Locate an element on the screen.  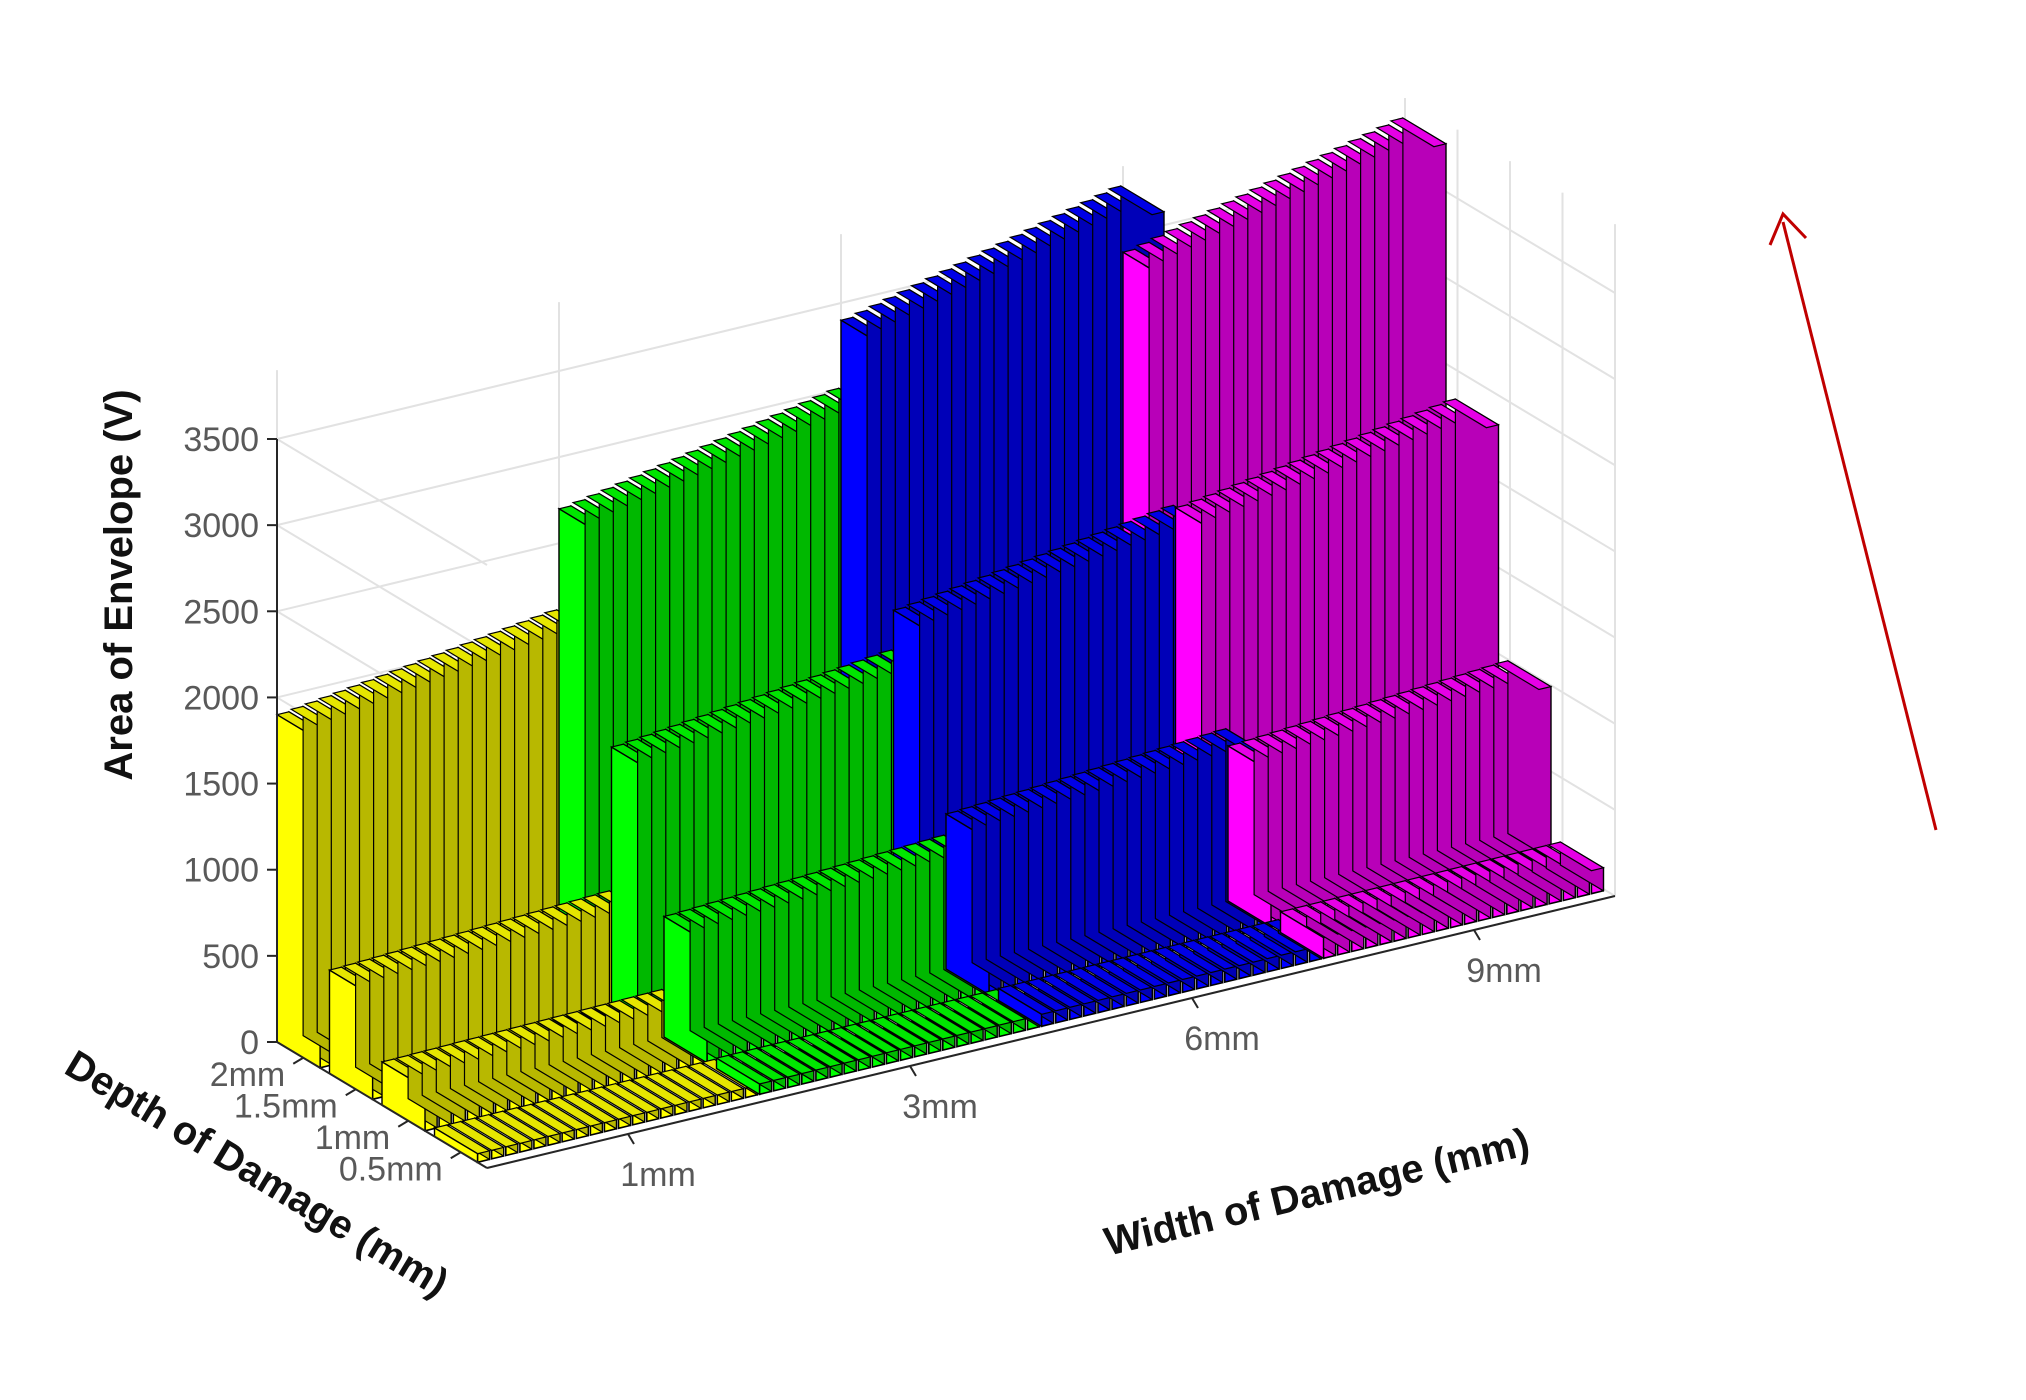
bar-3mm-0.5mm-18 is located at coordinates (983, 1016).